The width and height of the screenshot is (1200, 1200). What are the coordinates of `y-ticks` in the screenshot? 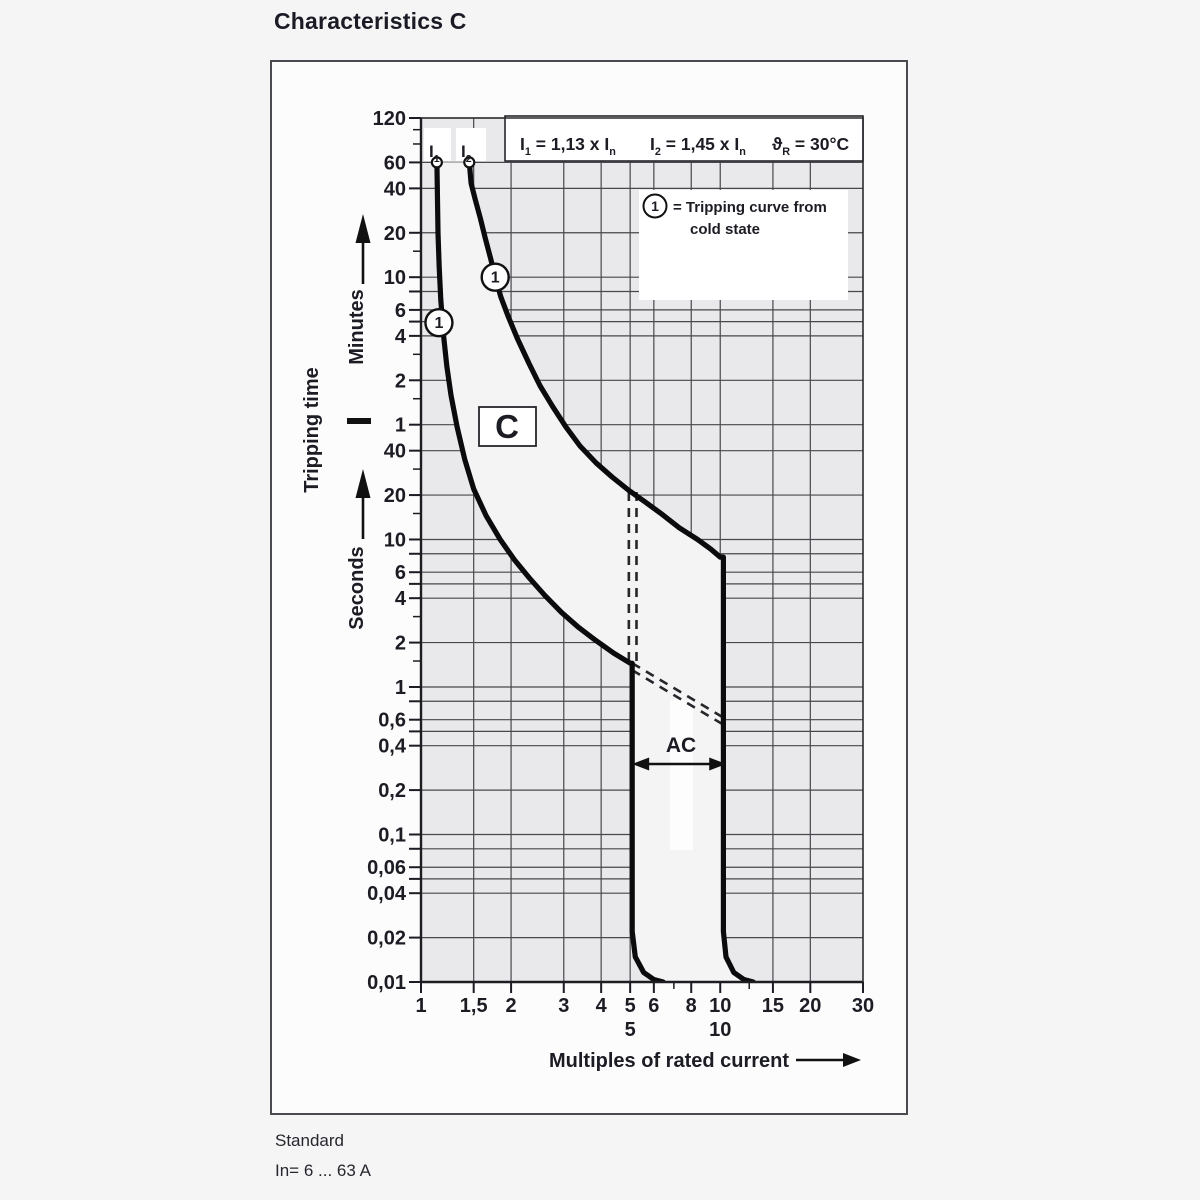 It's located at (415, 550).